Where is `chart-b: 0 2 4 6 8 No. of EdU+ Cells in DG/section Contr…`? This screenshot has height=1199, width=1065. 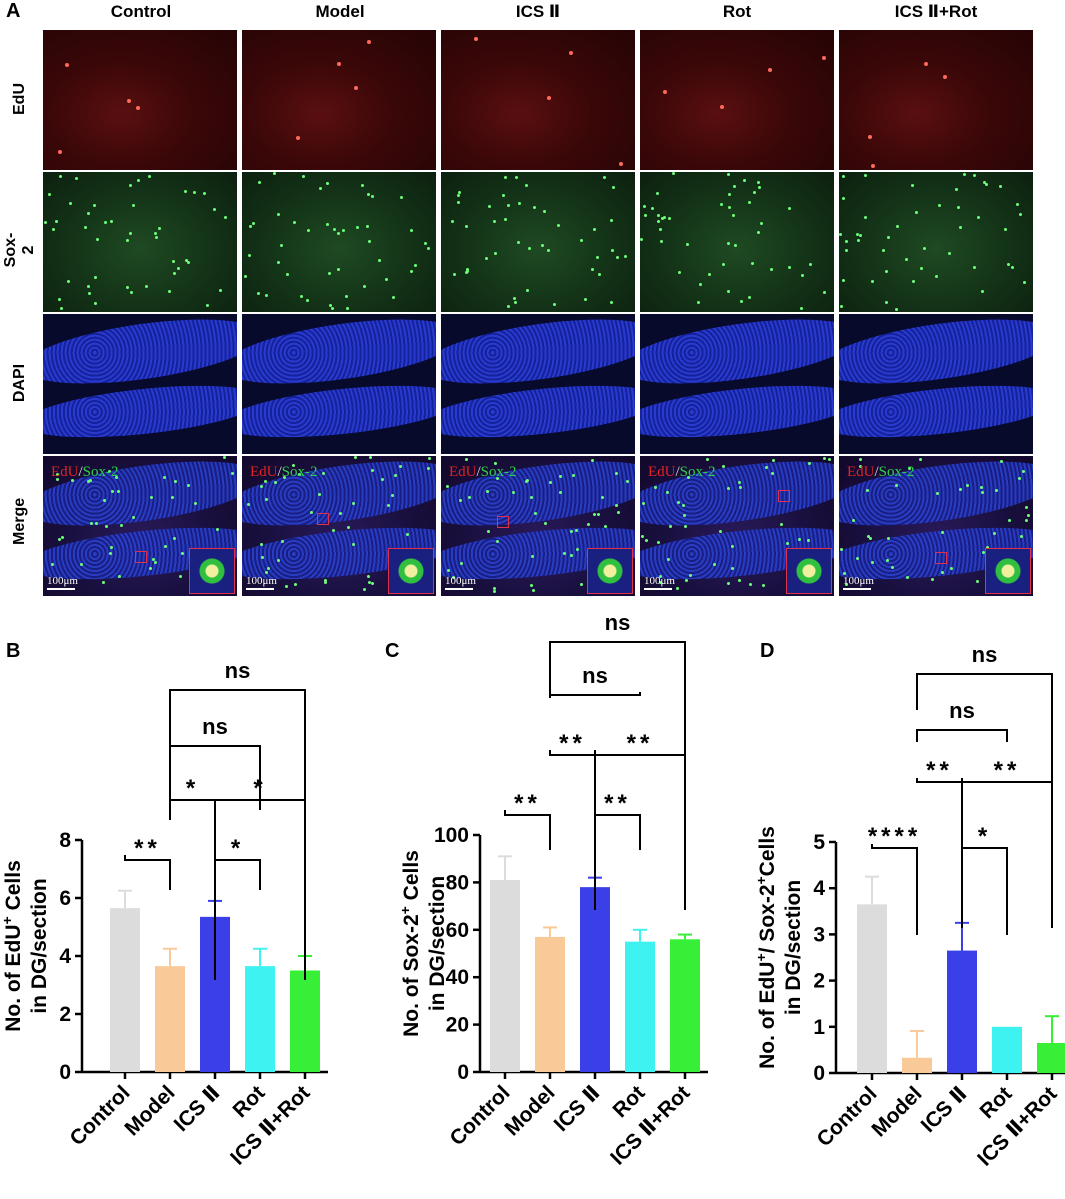
chart-b: 0 2 4 6 8 No. of EdU+ Cells in DG/section Contr… is located at coordinates (164, 914).